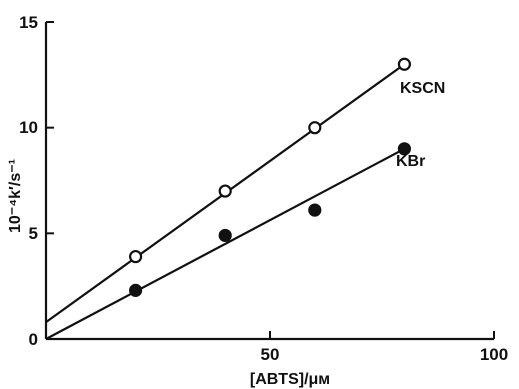  I want to click on series-label-kbr: KBr, so click(410, 161).